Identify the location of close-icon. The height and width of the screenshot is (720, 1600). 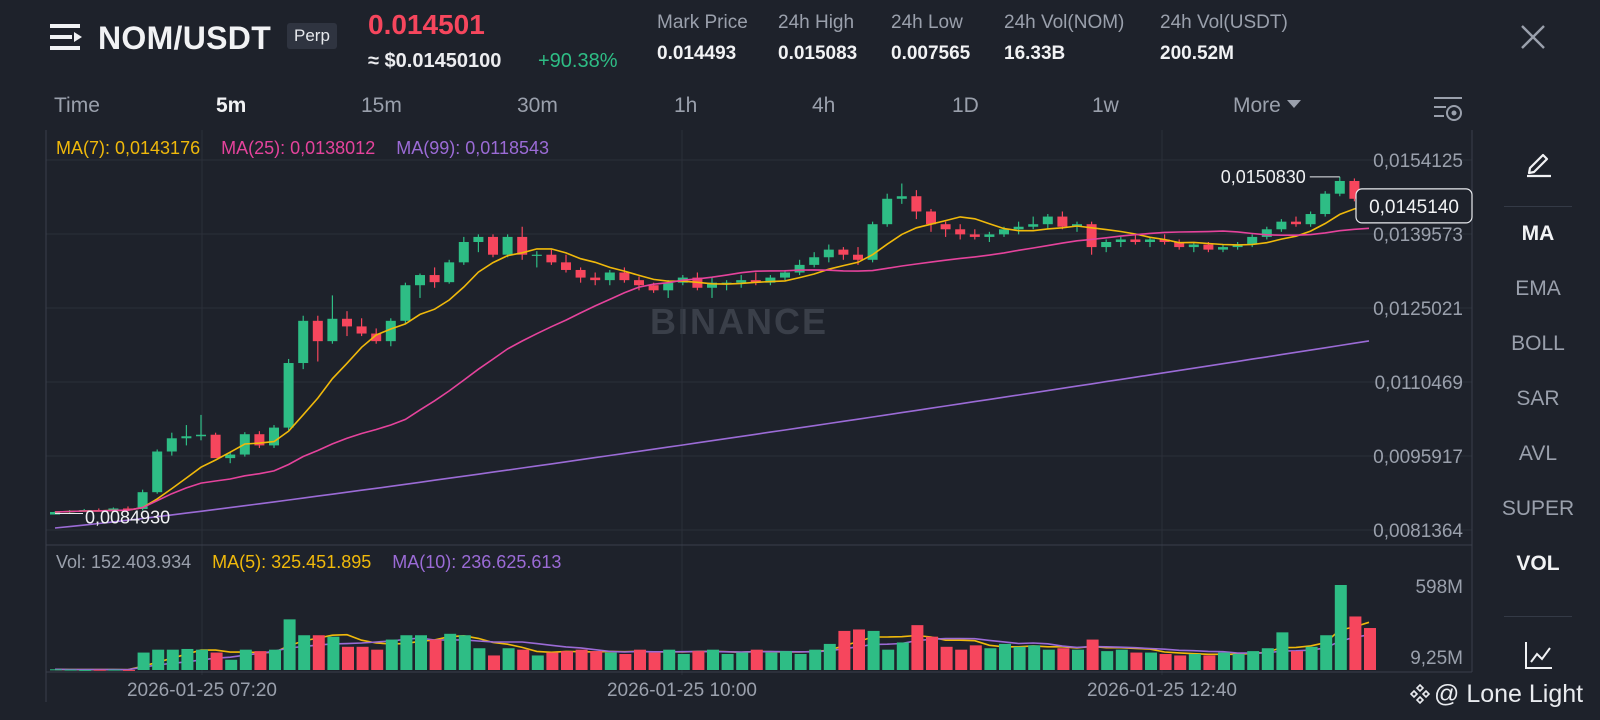
(1533, 37).